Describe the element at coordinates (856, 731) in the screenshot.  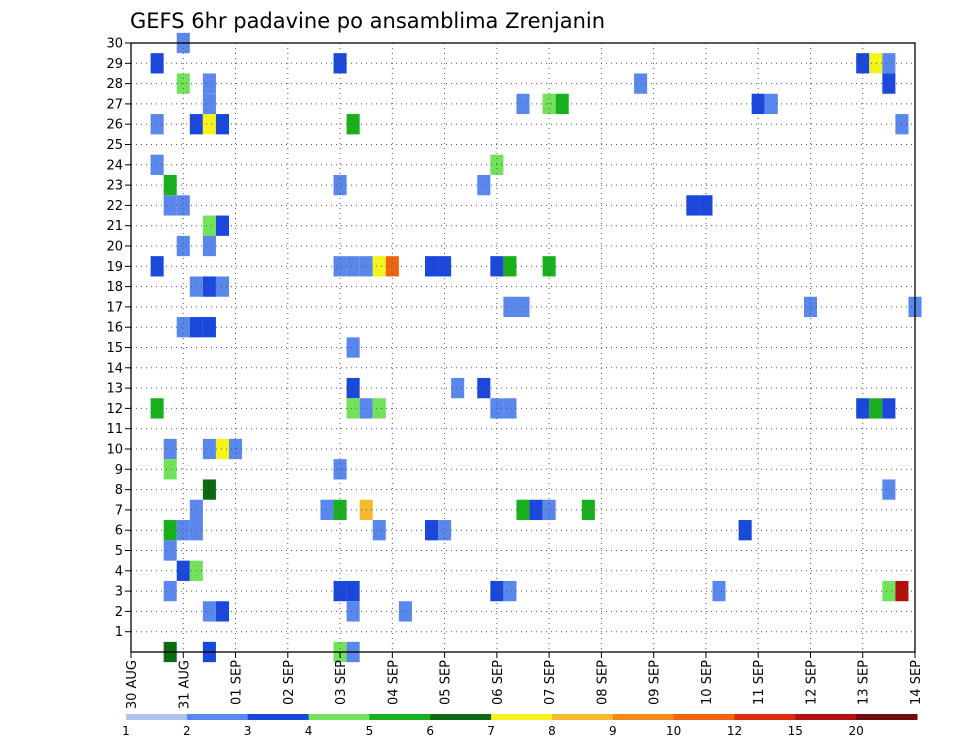
I see `legend-label: 20` at that location.